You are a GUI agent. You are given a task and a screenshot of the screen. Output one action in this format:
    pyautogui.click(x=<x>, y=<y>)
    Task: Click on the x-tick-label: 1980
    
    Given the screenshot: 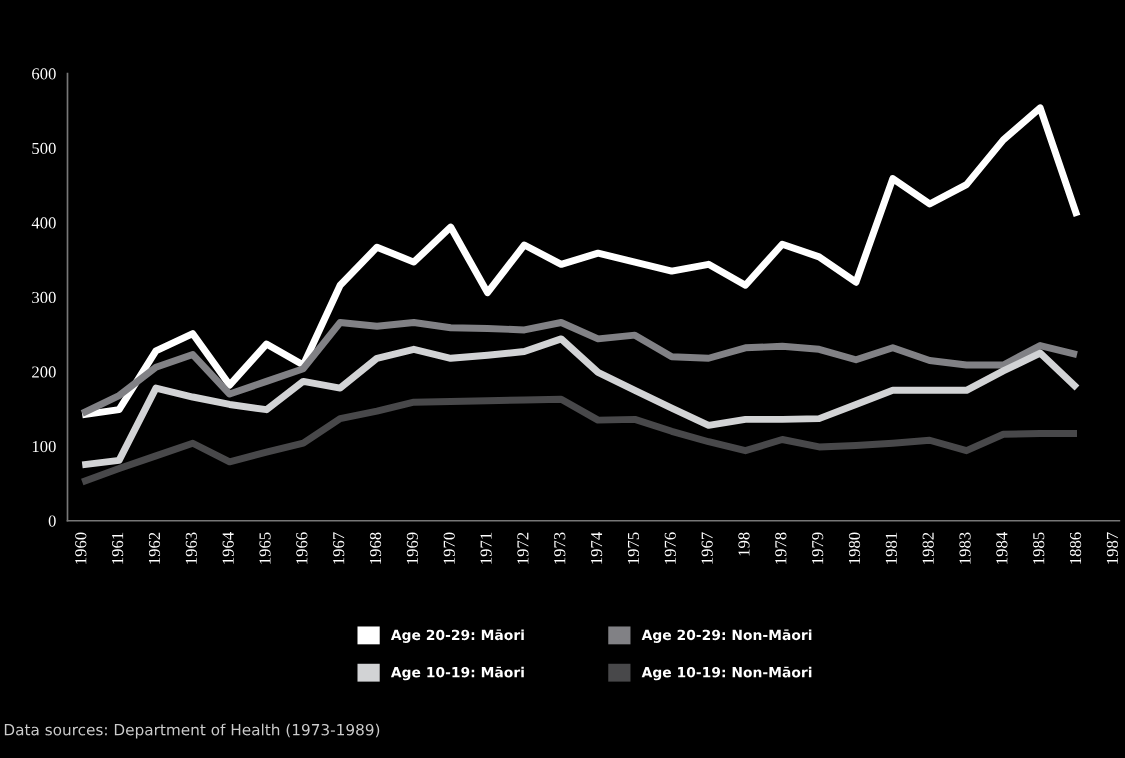 What is the action you would take?
    pyautogui.click(x=854, y=548)
    